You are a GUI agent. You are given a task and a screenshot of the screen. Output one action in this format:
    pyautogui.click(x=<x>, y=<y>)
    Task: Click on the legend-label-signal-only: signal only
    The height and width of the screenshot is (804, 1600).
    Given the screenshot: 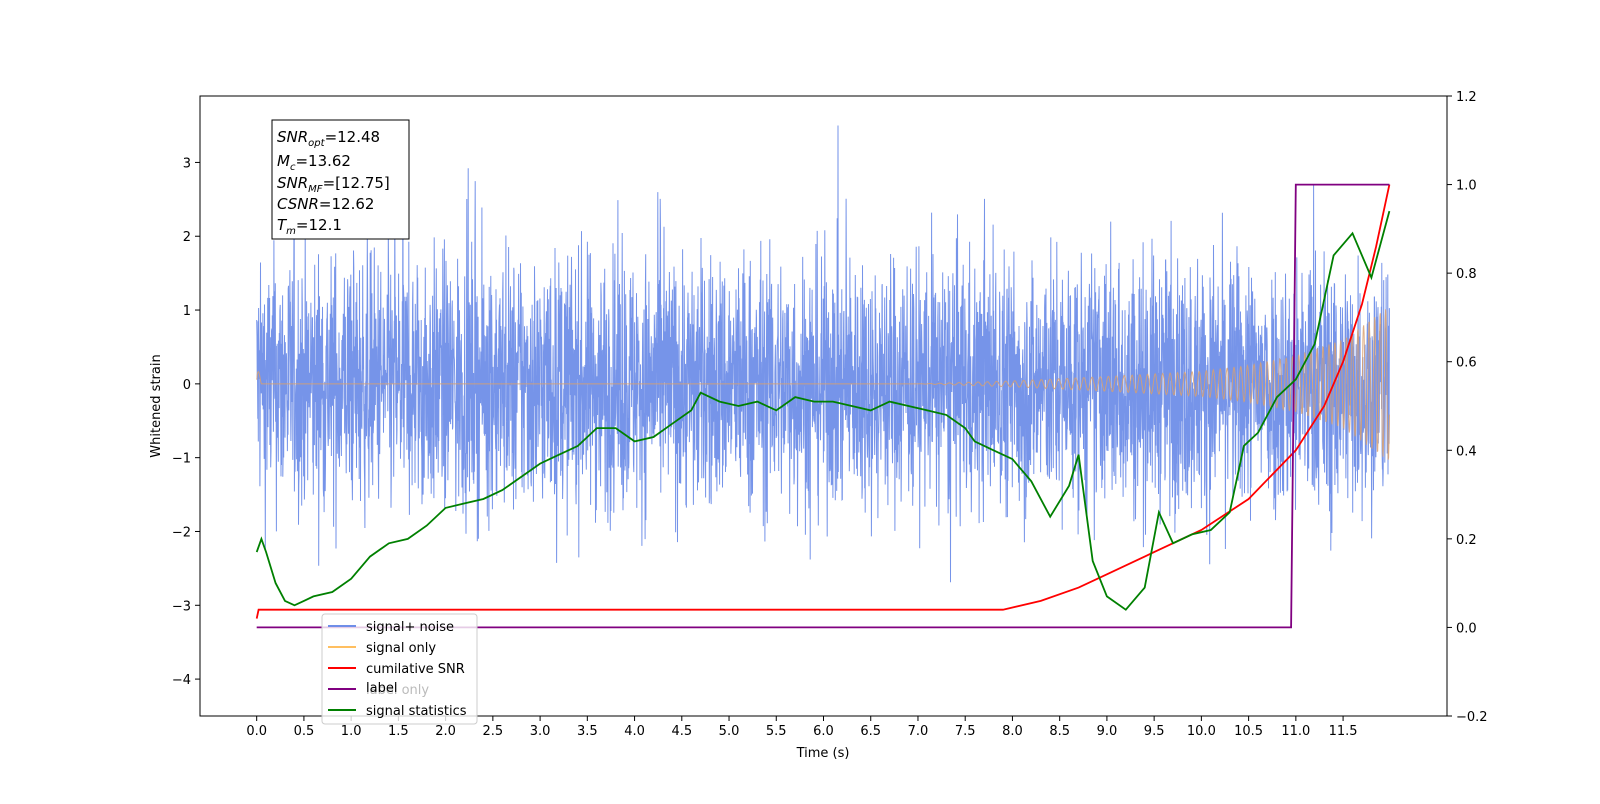 What is the action you would take?
    pyautogui.click(x=401, y=648)
    